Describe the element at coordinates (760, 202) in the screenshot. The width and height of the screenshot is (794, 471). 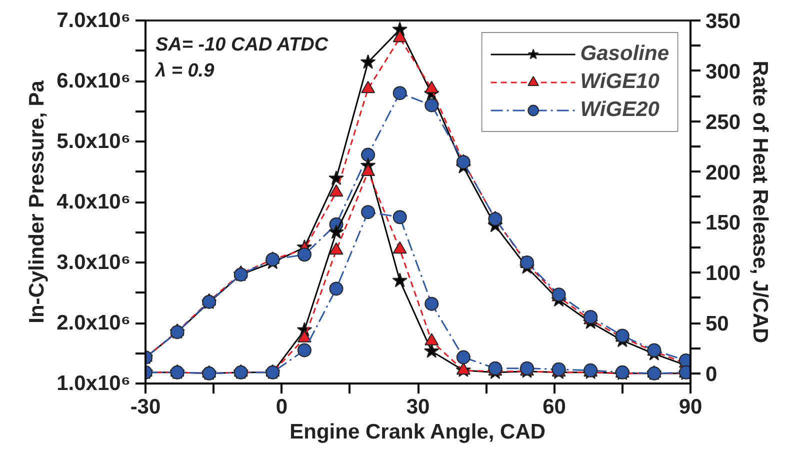
I see `y2-axis-title: Rate of Heat Release, J/CAD` at that location.